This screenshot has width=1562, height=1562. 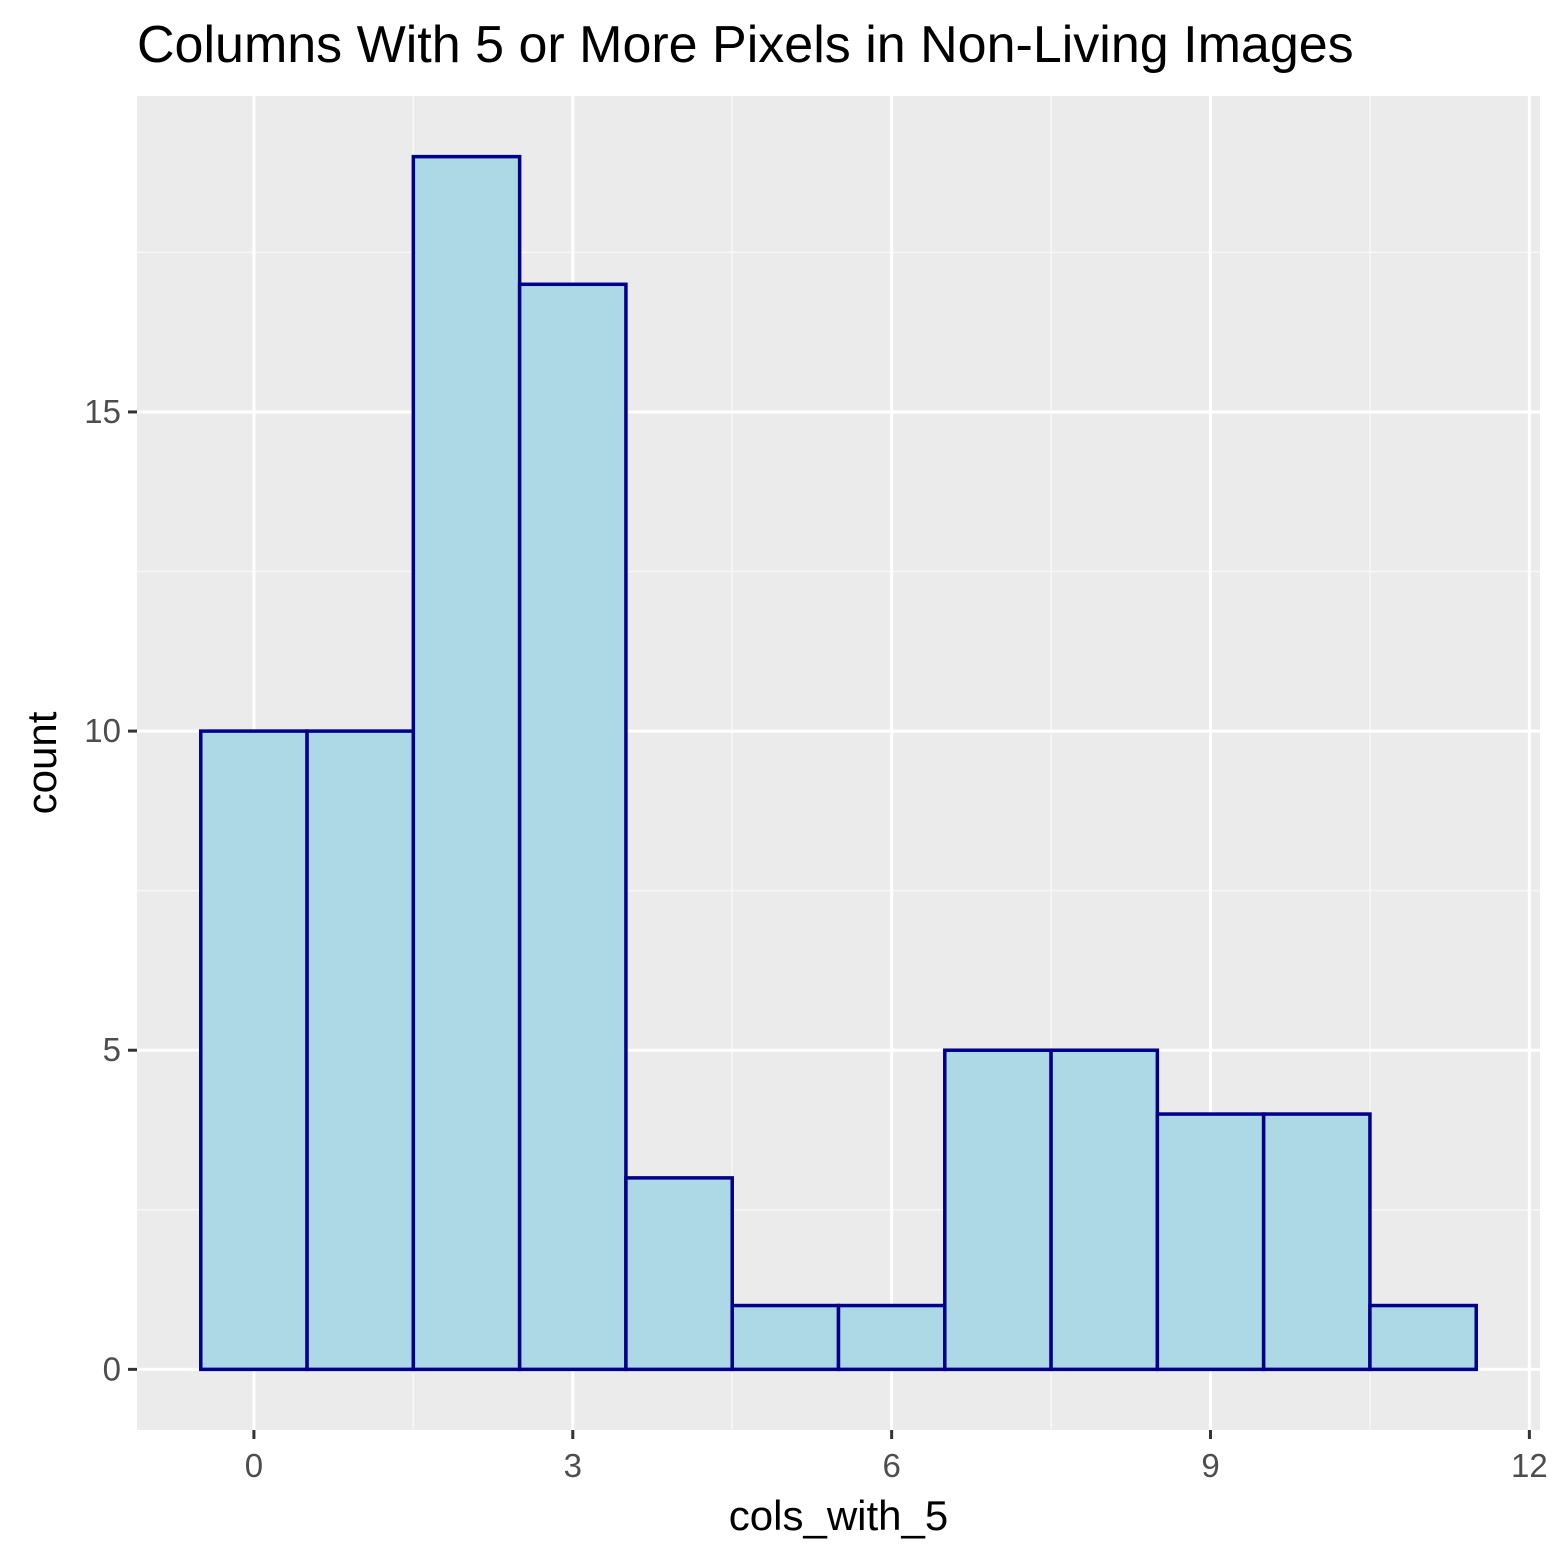 I want to click on y-tick-label: 15, so click(x=102, y=411).